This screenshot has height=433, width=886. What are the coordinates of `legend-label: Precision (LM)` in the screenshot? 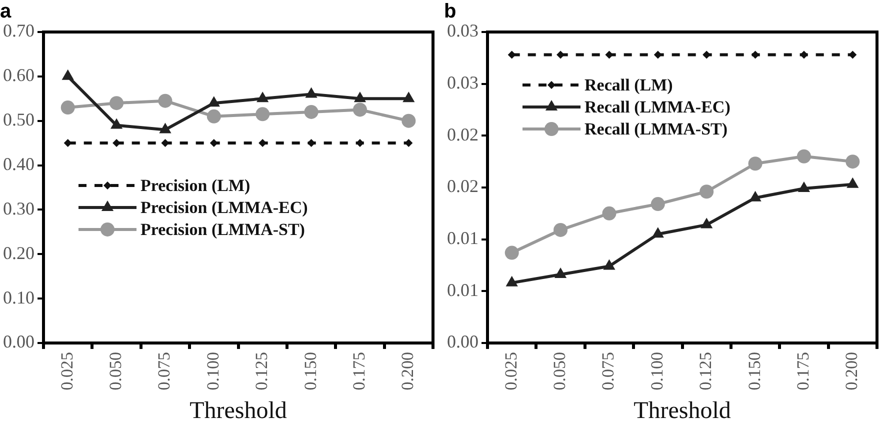 It's located at (195, 185).